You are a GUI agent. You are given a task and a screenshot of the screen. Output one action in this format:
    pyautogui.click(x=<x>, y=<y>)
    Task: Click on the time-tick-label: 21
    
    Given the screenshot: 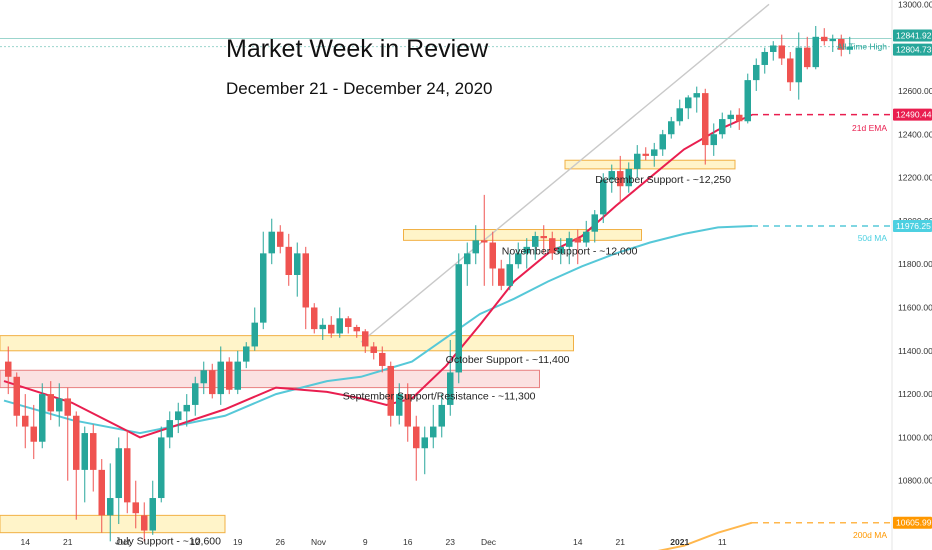 What is the action you would take?
    pyautogui.click(x=621, y=542)
    